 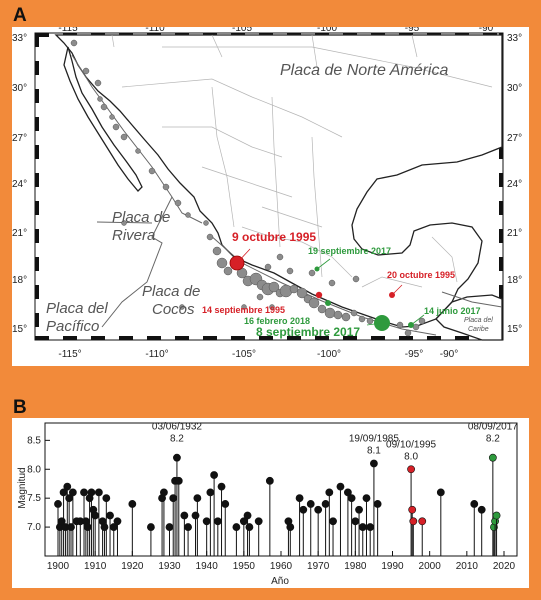 What do you see at coordinates (132, 566) in the screenshot?
I see `x-tick-label: 1920` at bounding box center [132, 566].